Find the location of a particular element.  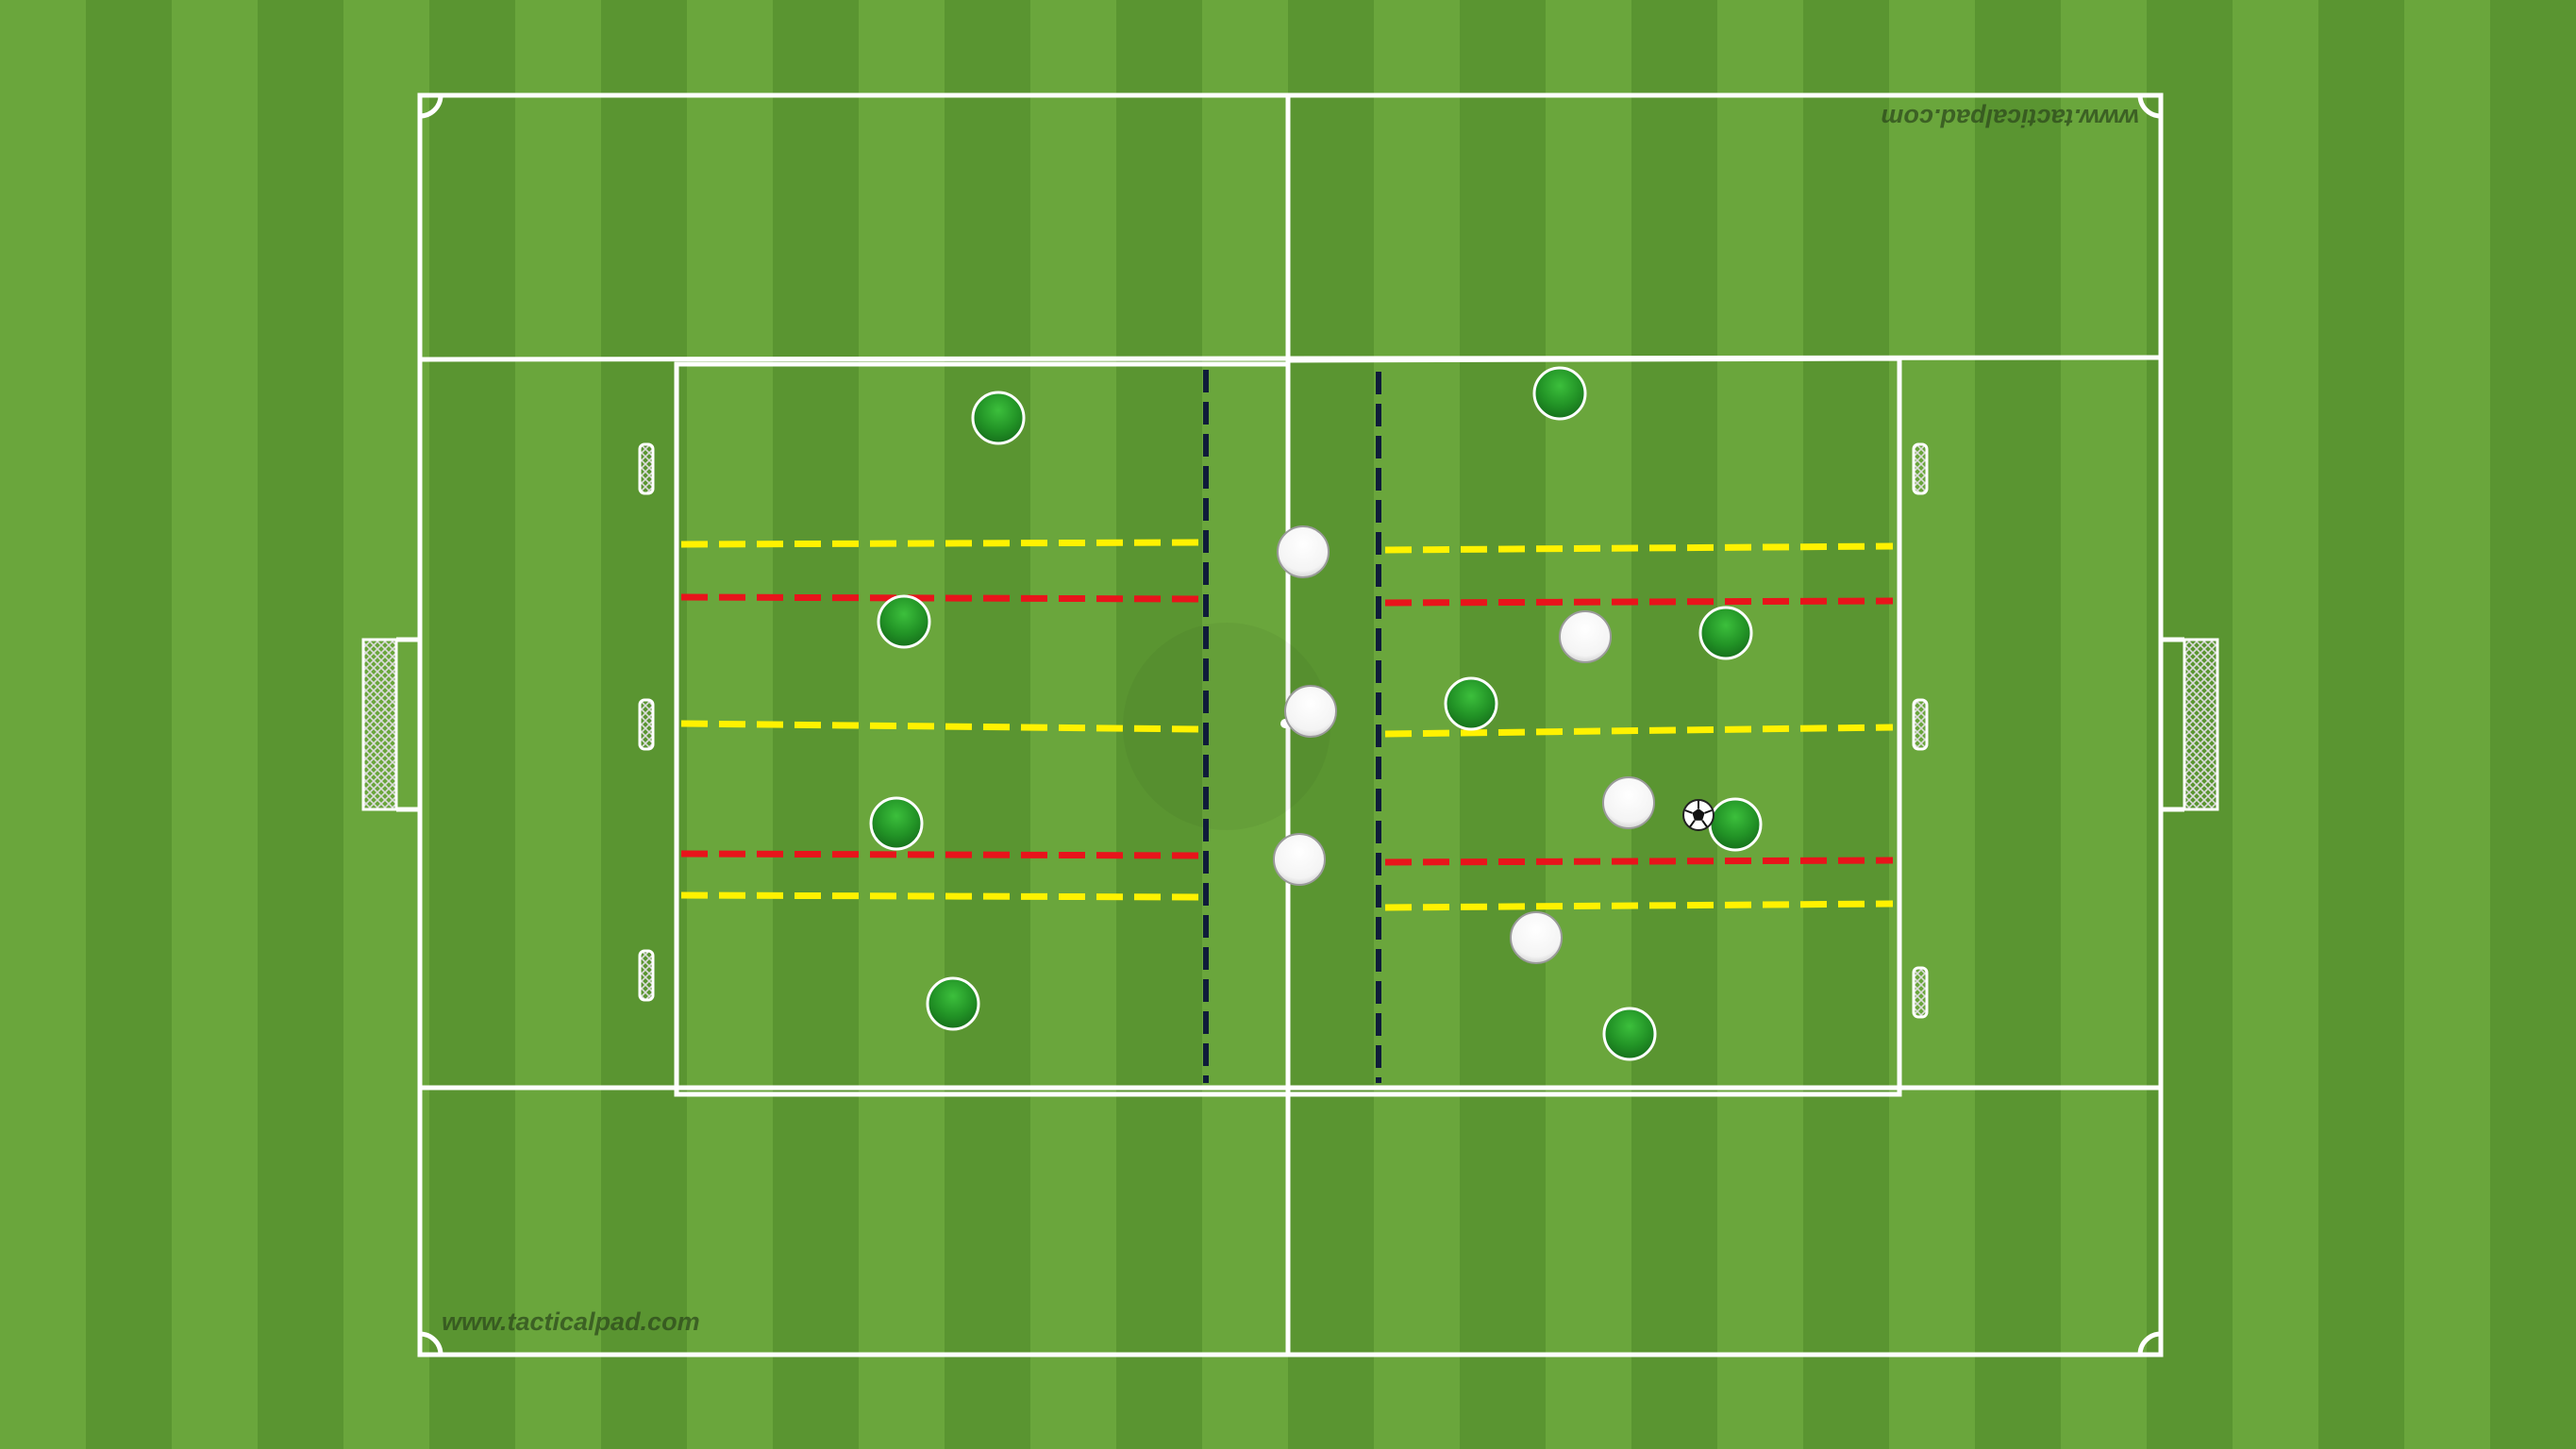

big-goal-right is located at coordinates (2190, 724).